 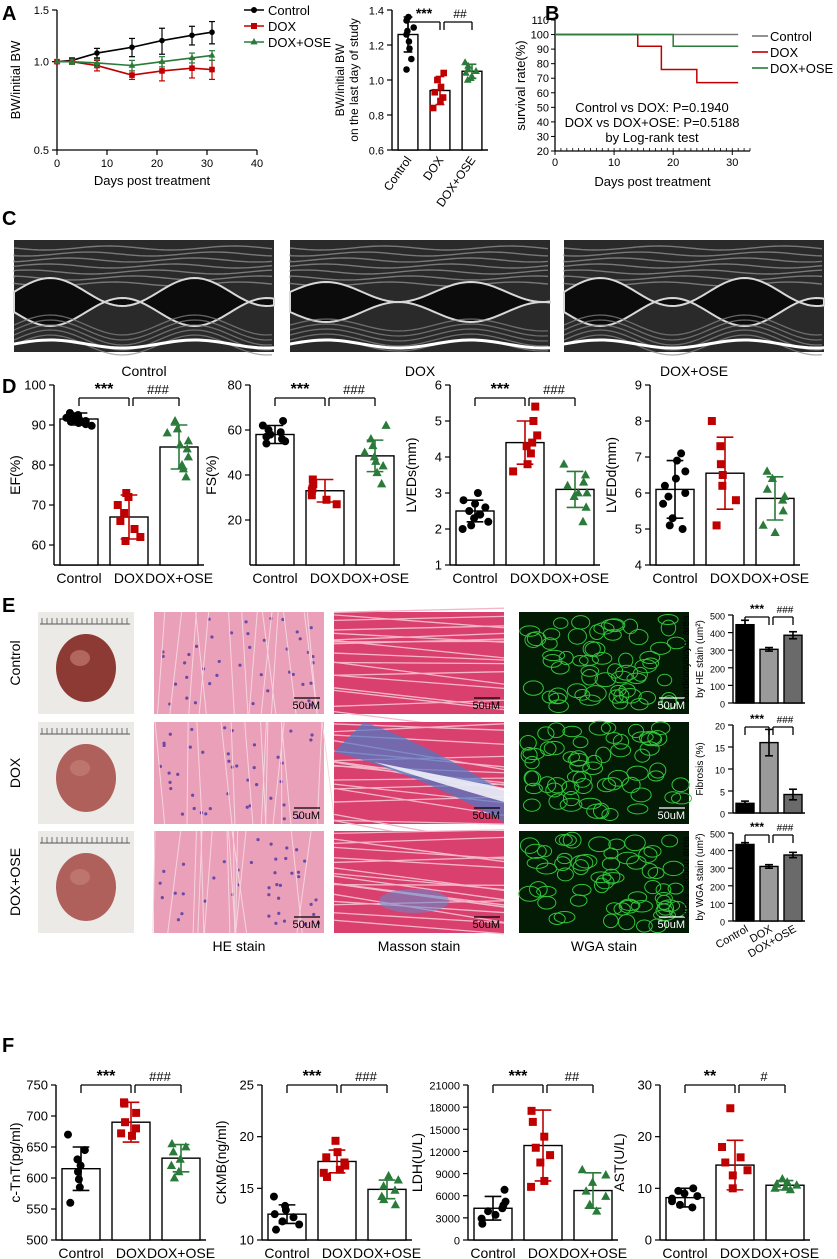 What do you see at coordinates (239, 946) in the screenshot?
I see `column-label: HE stain` at bounding box center [239, 946].